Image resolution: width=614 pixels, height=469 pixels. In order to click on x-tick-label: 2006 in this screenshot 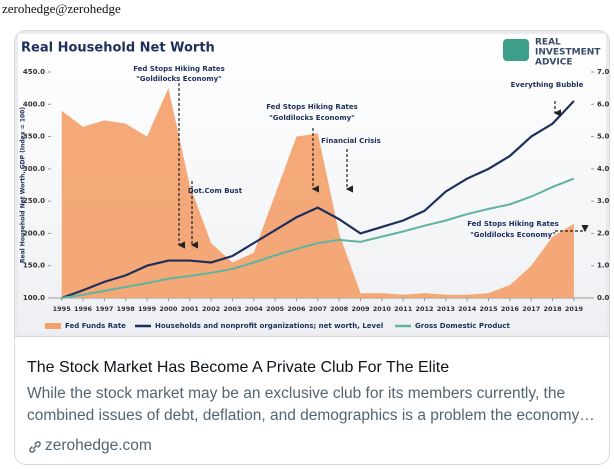, I will do `click(296, 309)`.